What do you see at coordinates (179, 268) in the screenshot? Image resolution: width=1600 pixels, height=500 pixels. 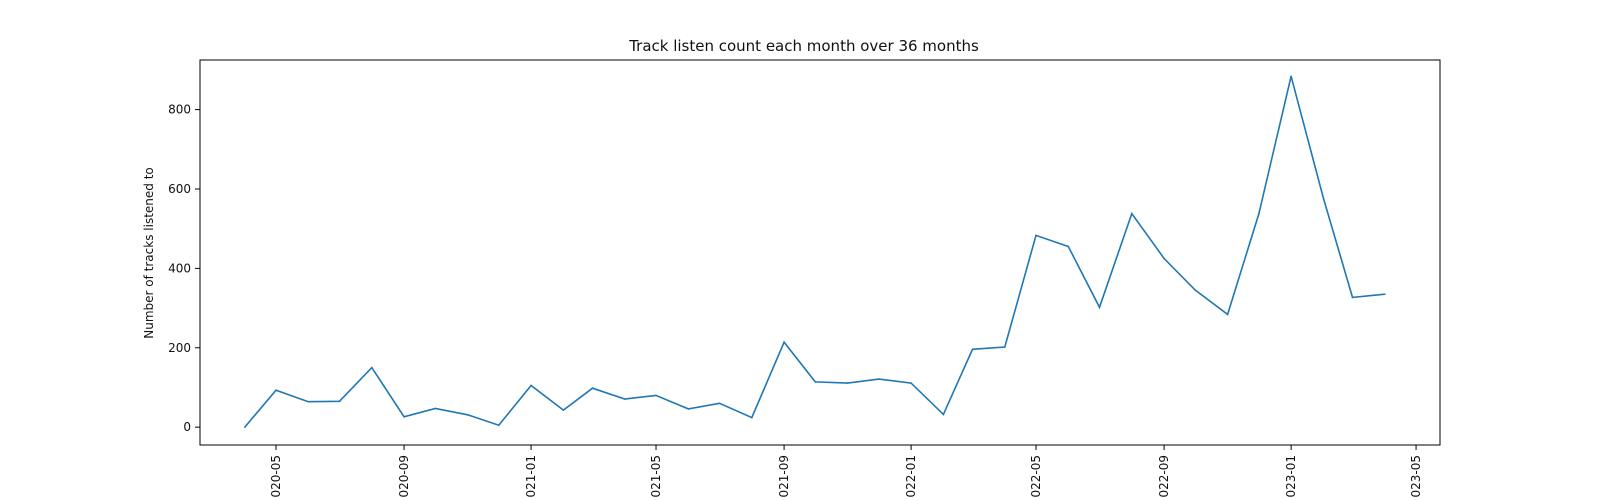 I see `y-tick-label: 400` at bounding box center [179, 268].